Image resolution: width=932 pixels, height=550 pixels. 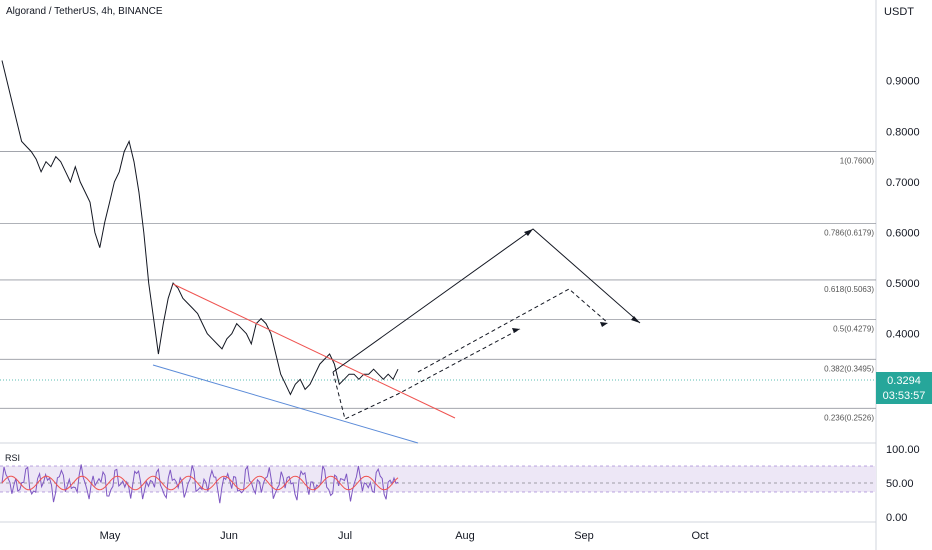 What do you see at coordinates (903, 208) in the screenshot?
I see `price-axis: 0.9000 0.8000 0.7000 0.6000 0.5000 0.4000` at bounding box center [903, 208].